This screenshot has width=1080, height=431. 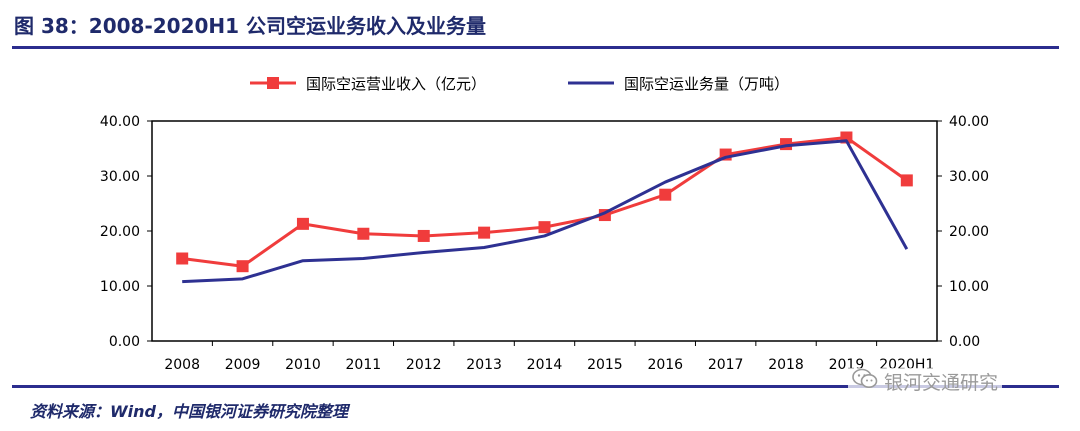 I want to click on left-axis-ticks: 0.00 10.00 20.00 30.00 40.00, so click(x=126, y=232).